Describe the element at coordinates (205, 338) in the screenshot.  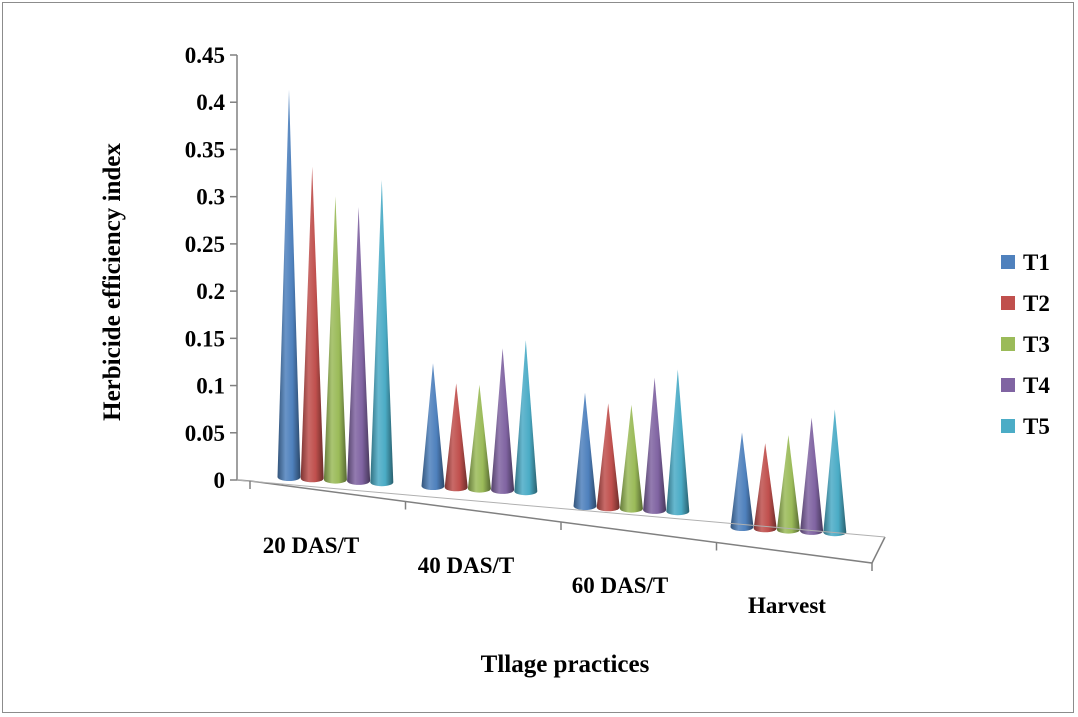
I see `y-tick-label: 0.15` at that location.